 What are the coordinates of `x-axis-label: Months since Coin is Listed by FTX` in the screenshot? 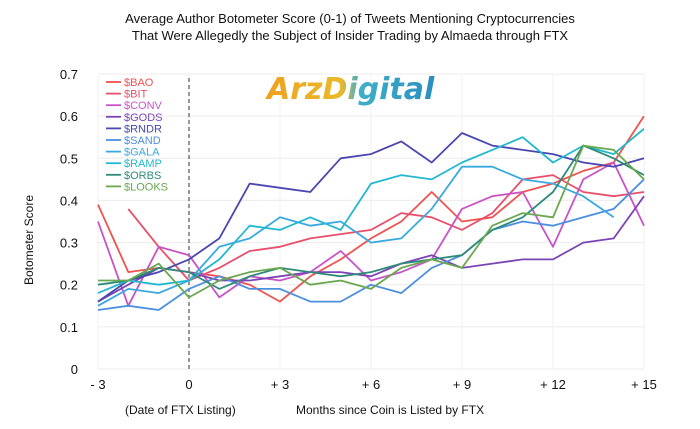 It's located at (390, 410).